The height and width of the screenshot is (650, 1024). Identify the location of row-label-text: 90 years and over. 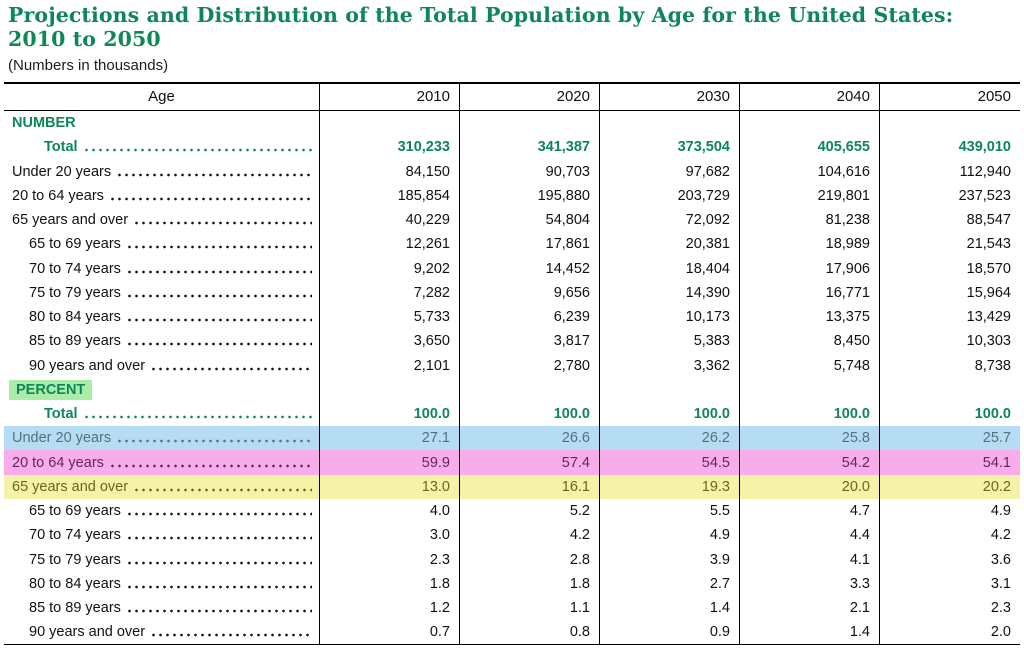
(87, 632).